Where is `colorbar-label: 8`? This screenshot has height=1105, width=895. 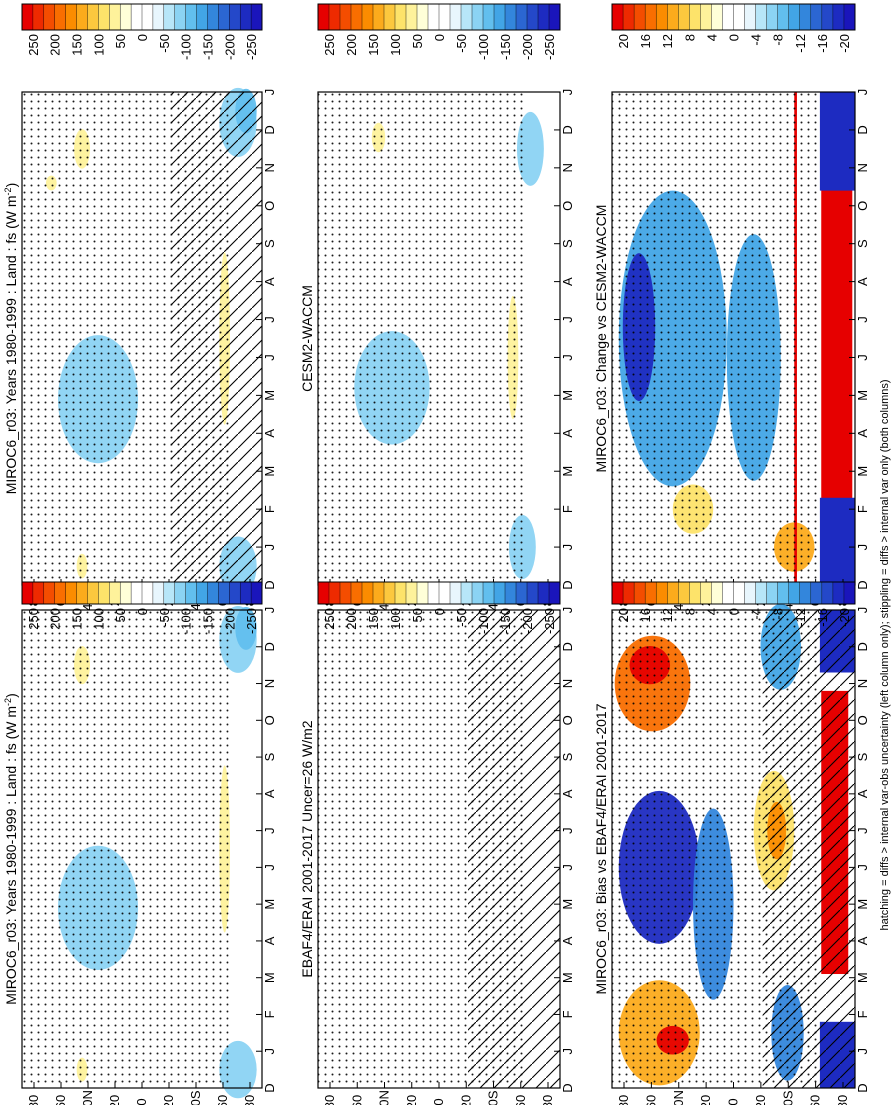
colorbar-label: 8 is located at coordinates (689, 611).